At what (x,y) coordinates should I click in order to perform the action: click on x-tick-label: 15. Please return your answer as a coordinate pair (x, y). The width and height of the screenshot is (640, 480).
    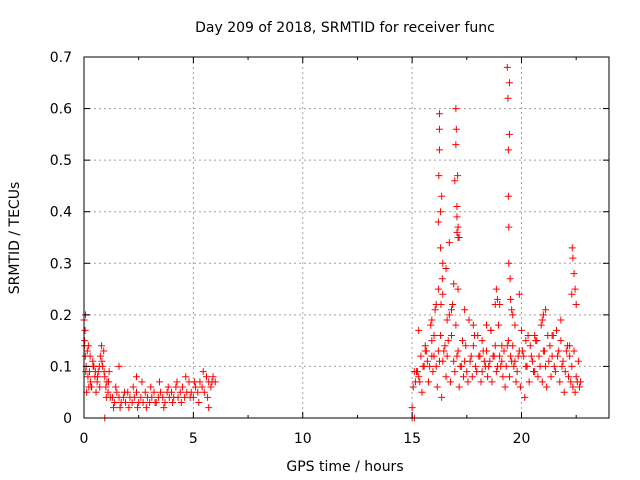
    Looking at the image, I should click on (412, 439).